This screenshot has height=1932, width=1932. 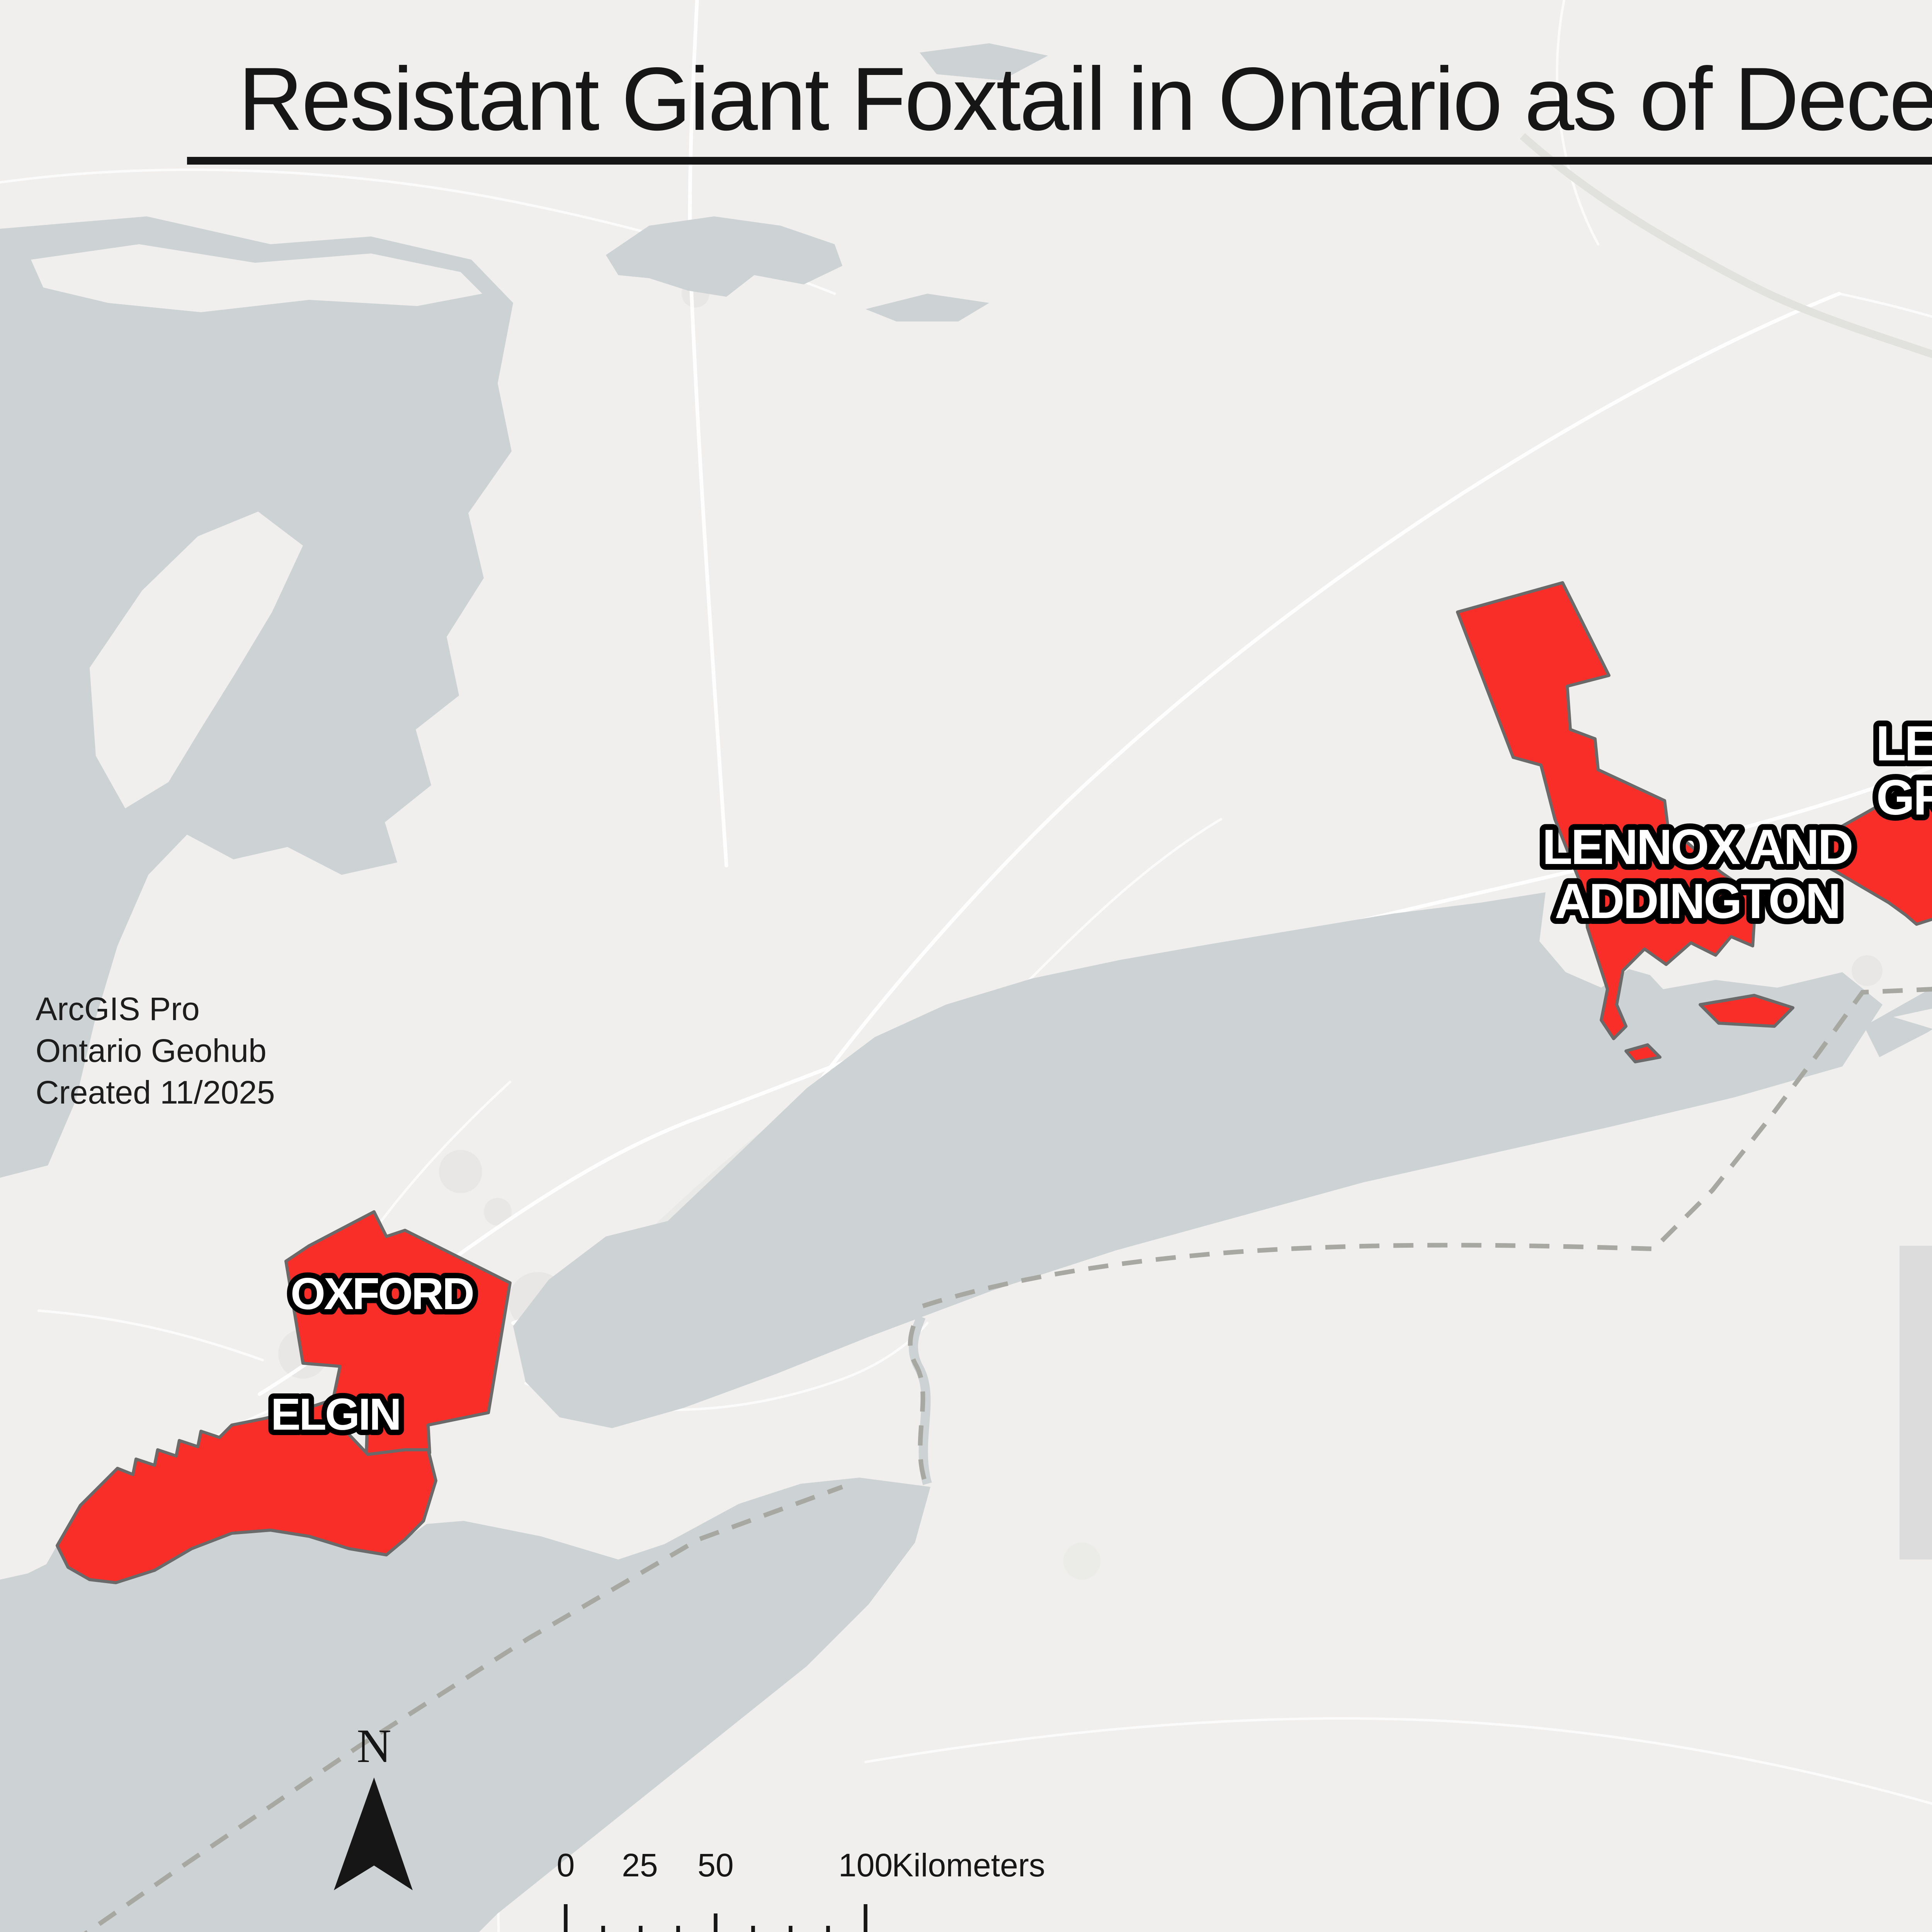 What do you see at coordinates (1726, 246) in the screenshot?
I see `ottawa-river` at bounding box center [1726, 246].